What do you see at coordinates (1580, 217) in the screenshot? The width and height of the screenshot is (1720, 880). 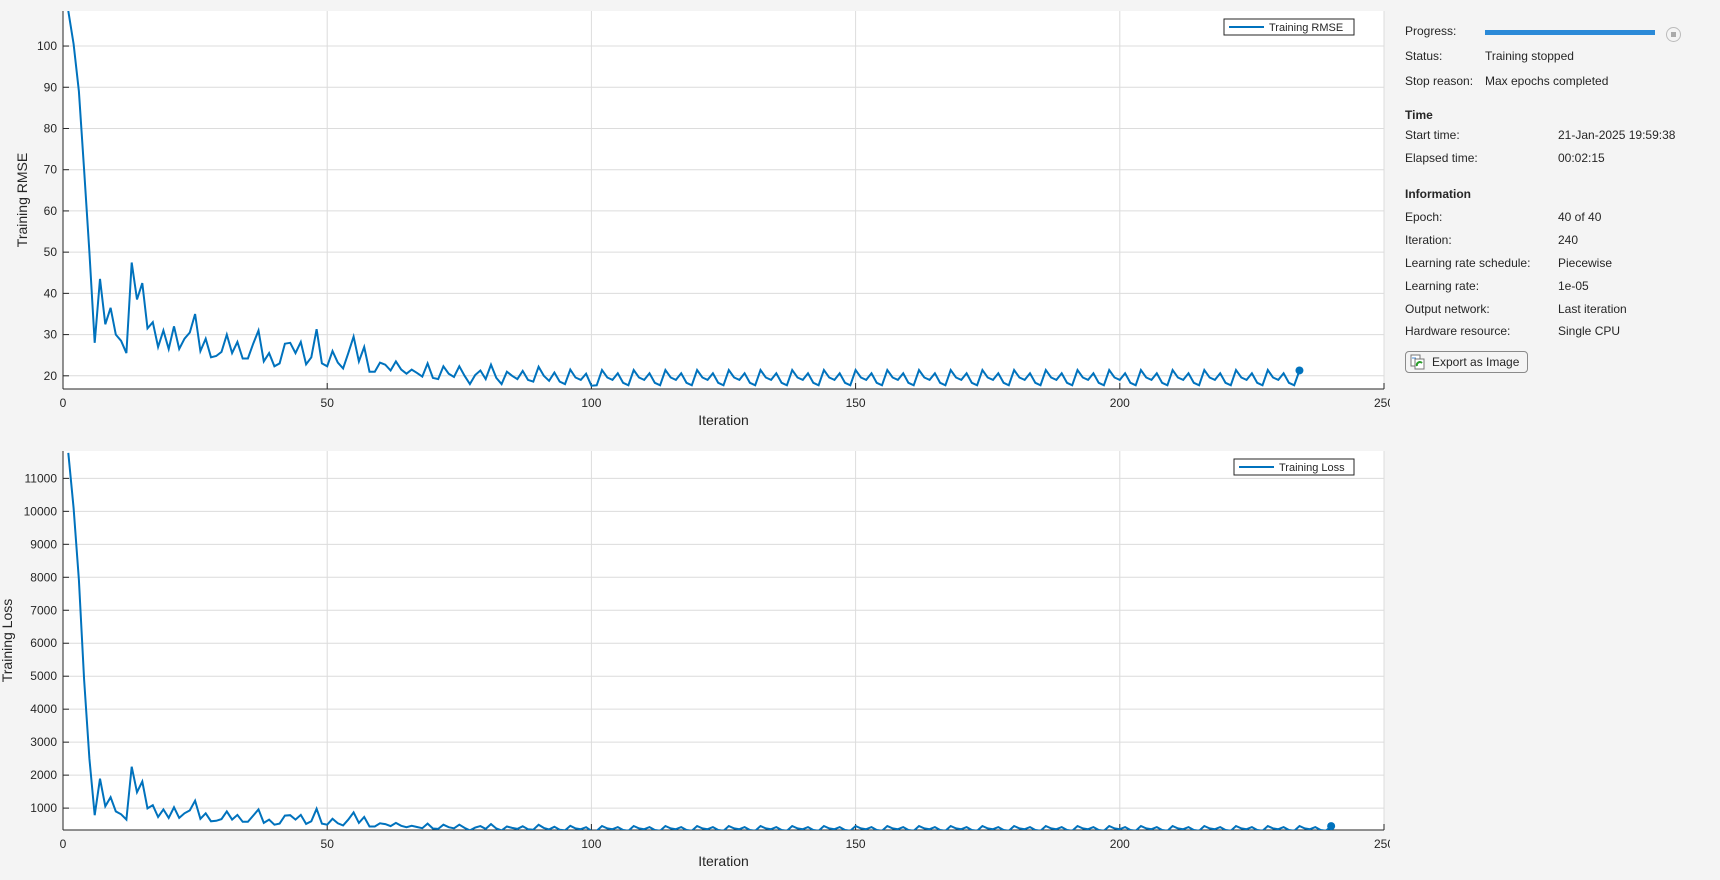 I see `info-value: 40 of 40` at bounding box center [1580, 217].